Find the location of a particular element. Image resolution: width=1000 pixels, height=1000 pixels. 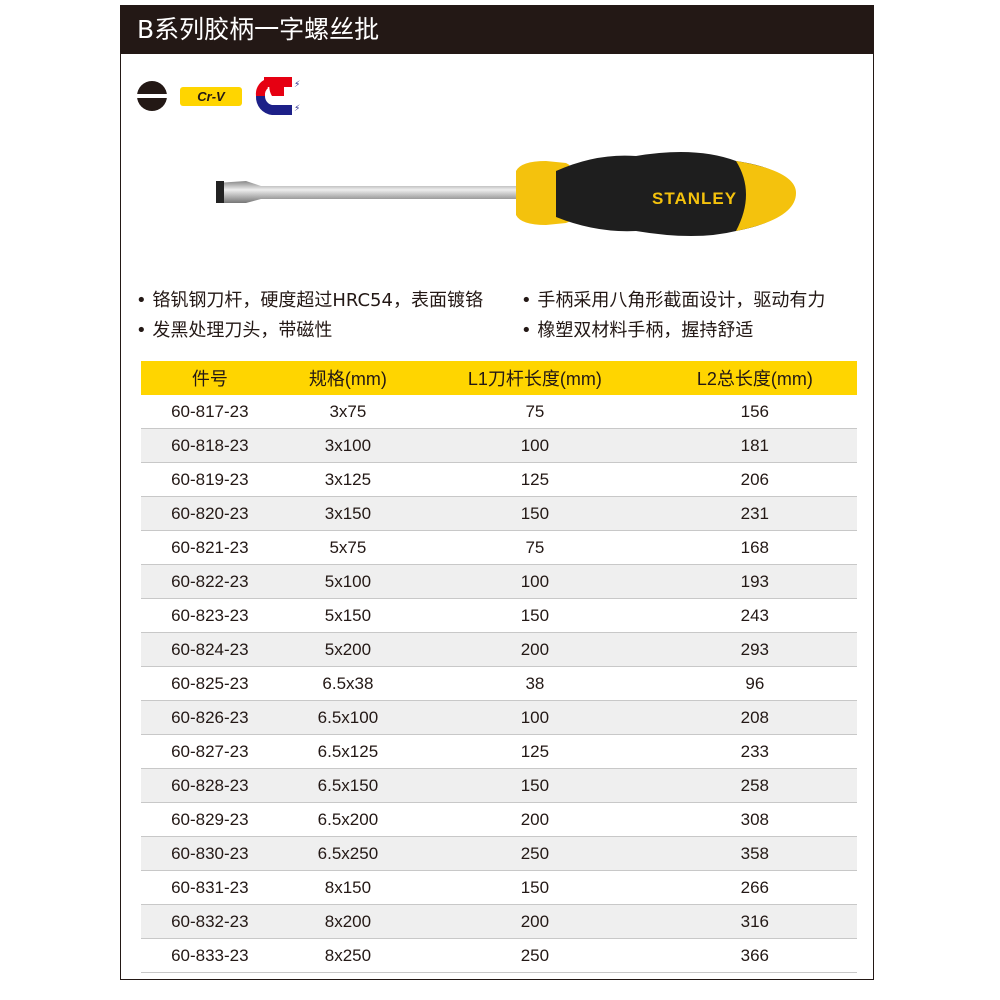

header-l1: L1刀杆长度(mm) is located at coordinates (535, 378).